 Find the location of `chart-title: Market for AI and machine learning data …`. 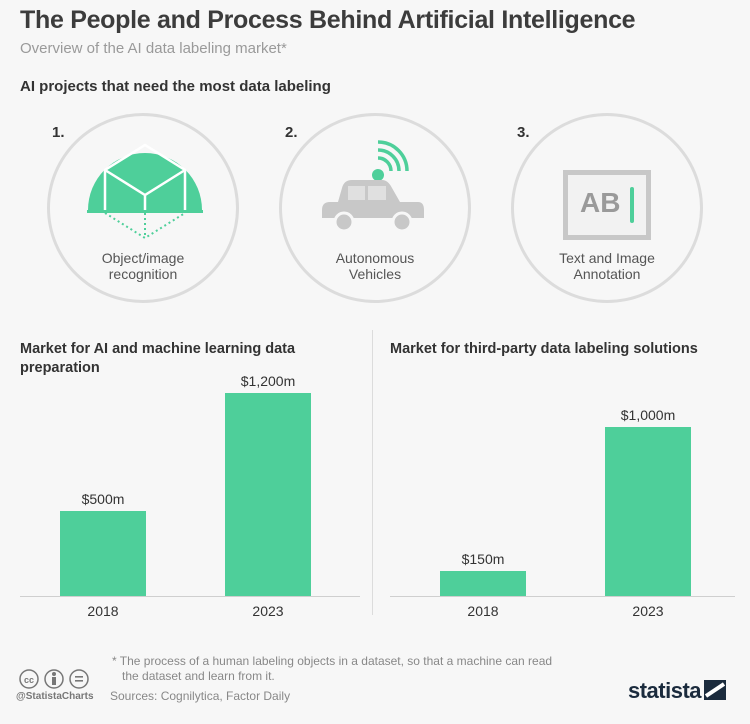

chart-title: Market for AI and machine learning data … is located at coordinates (158, 358).